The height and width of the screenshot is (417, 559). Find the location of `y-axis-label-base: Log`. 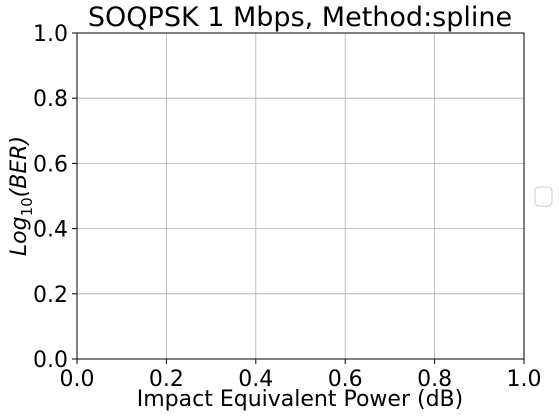

y-axis-label-base: Log is located at coordinates (19, 236).